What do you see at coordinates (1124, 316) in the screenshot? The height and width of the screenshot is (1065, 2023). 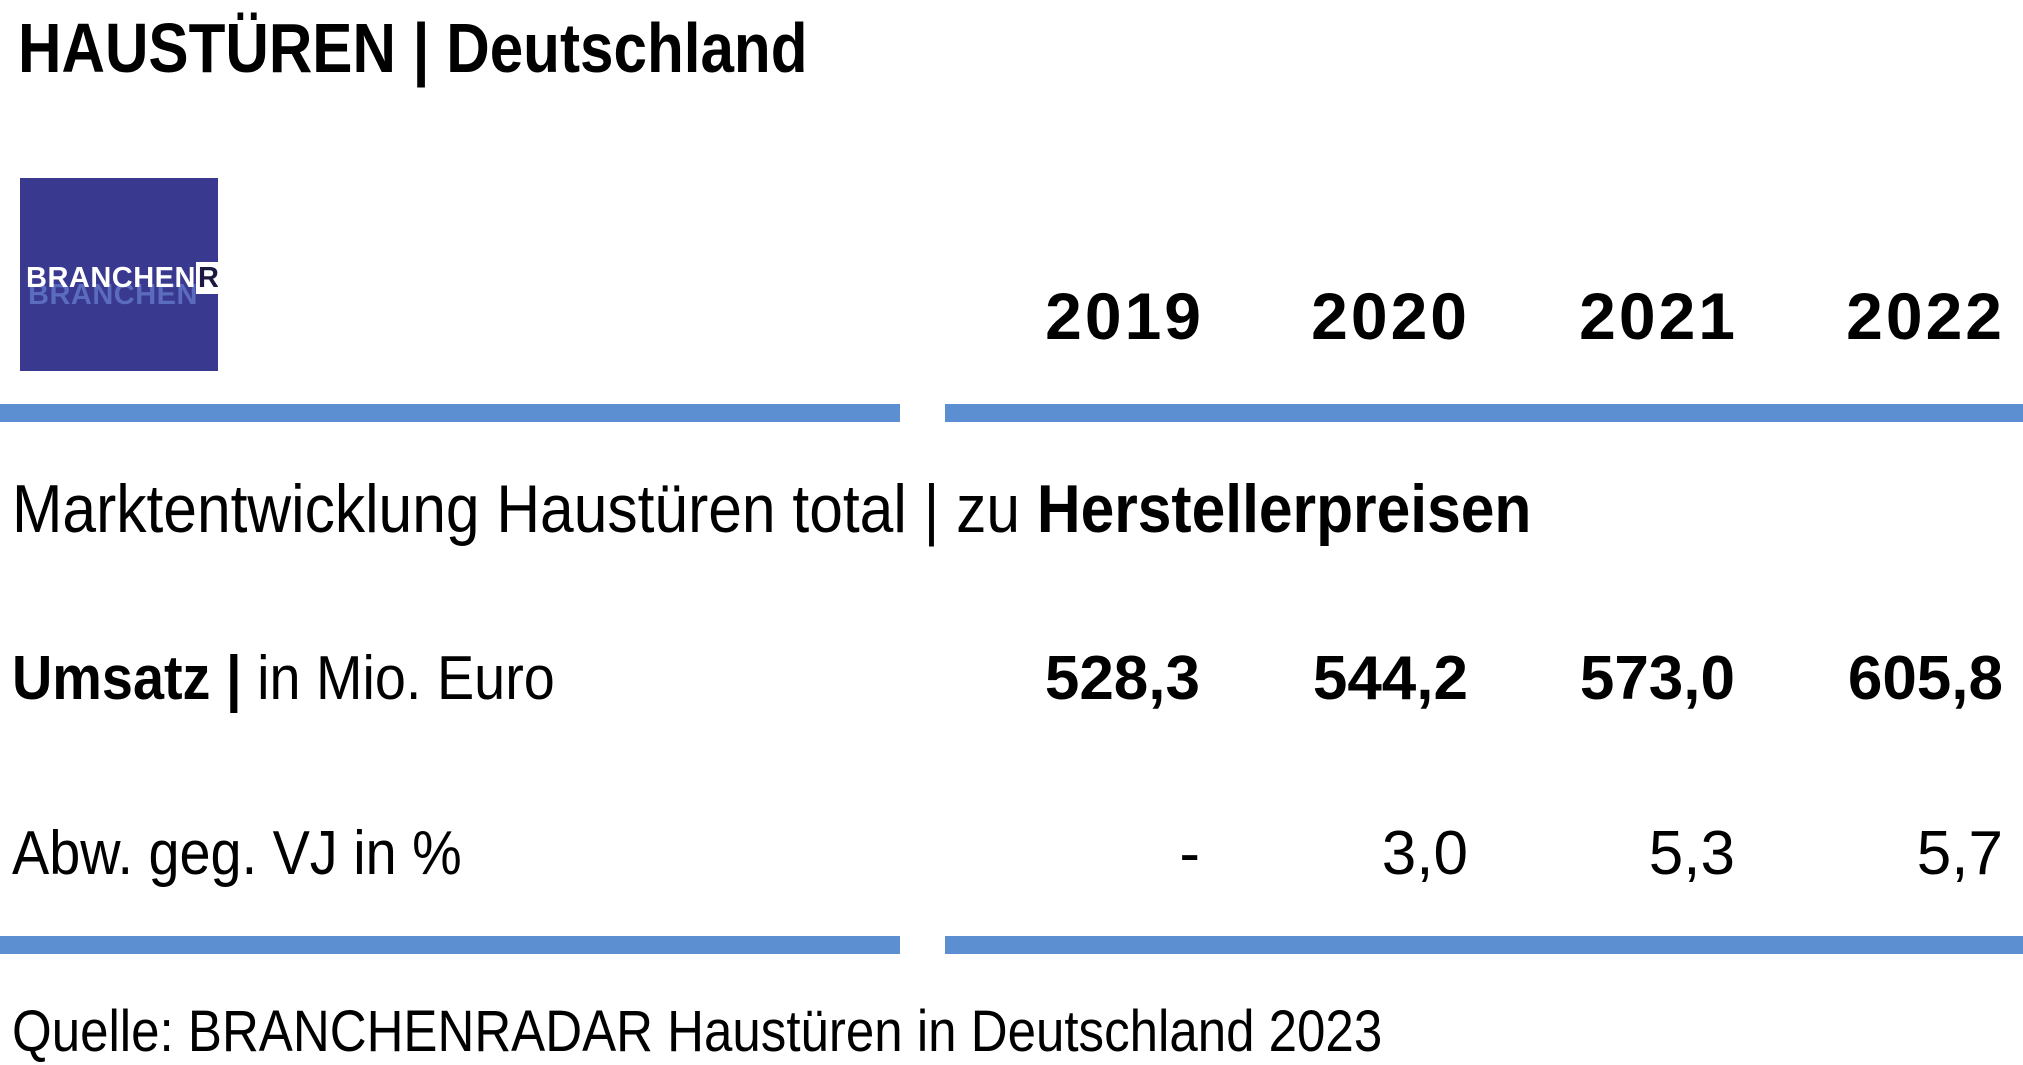 I see `column-header-2019: 2019` at bounding box center [1124, 316].